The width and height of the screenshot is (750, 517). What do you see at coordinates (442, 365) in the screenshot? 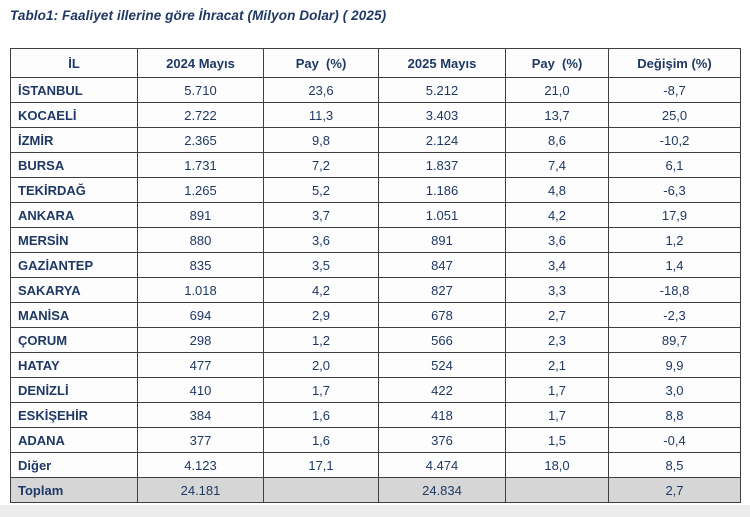
I see `value-cell: 524` at bounding box center [442, 365].